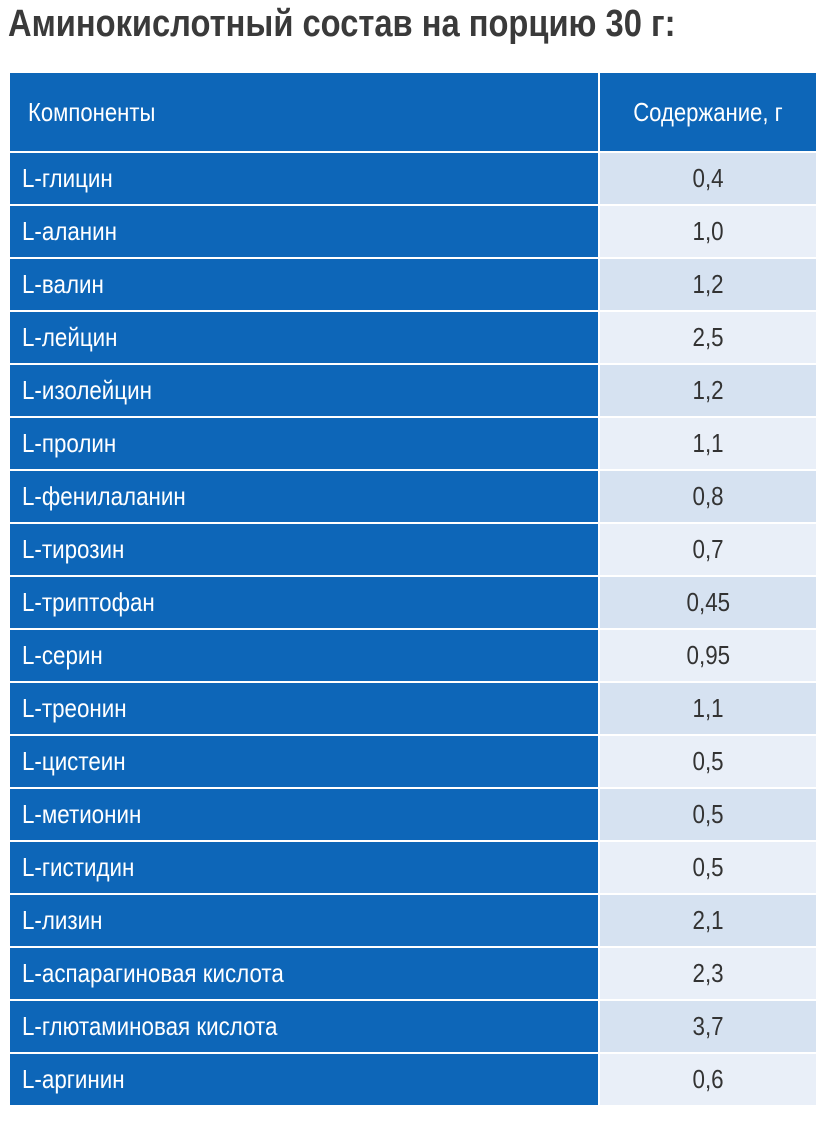 The width and height of the screenshot is (833, 1121). I want to click on component-name-cell: L-серин, so click(305, 656).